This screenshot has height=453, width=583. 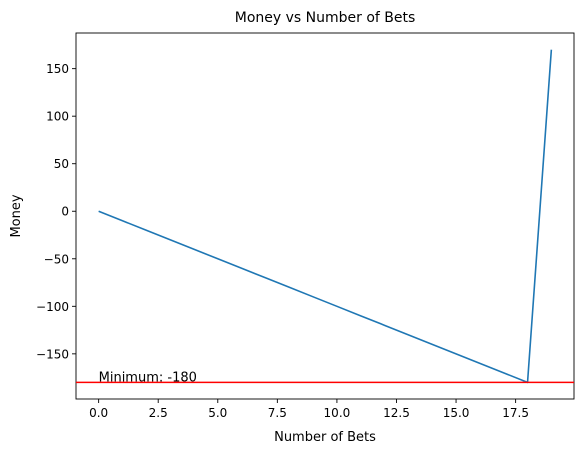 I want to click on y-tick-label: −50, so click(x=56, y=259).